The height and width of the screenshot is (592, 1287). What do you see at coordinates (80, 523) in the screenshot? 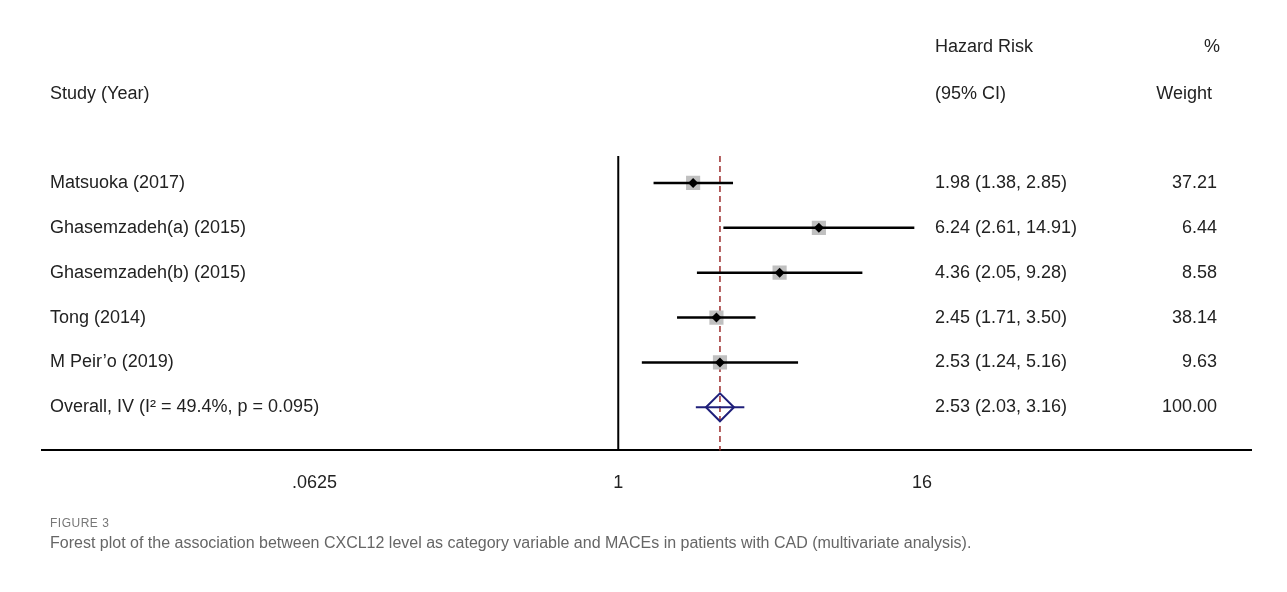
I see `caption: FIGURE 3` at bounding box center [80, 523].